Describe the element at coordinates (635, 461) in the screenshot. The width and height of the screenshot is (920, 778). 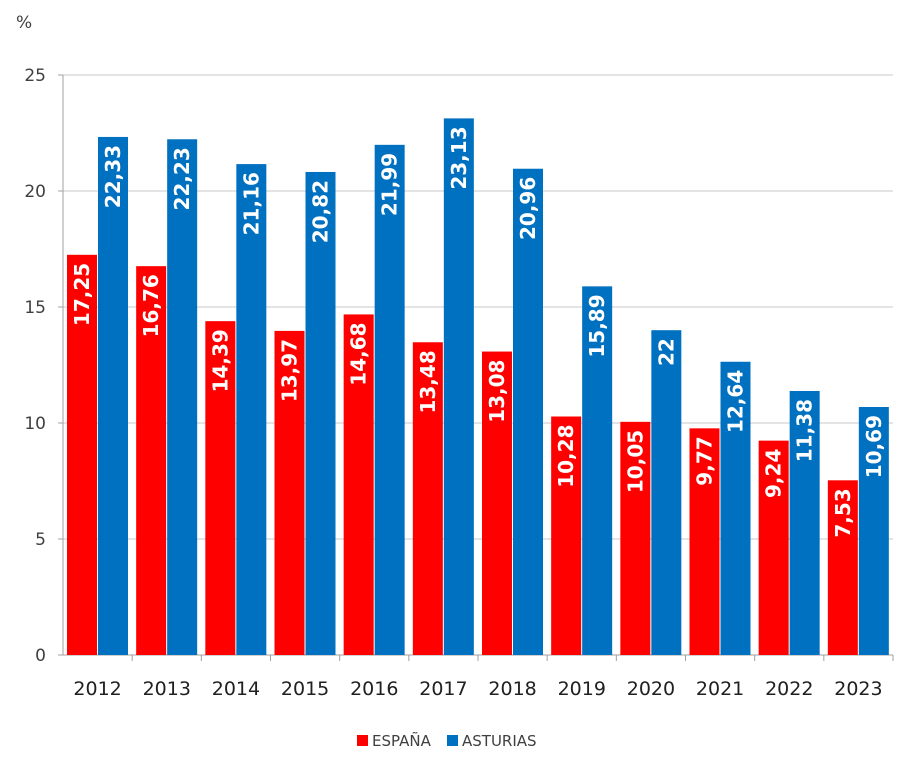
I see `data-label: 10,05` at that location.